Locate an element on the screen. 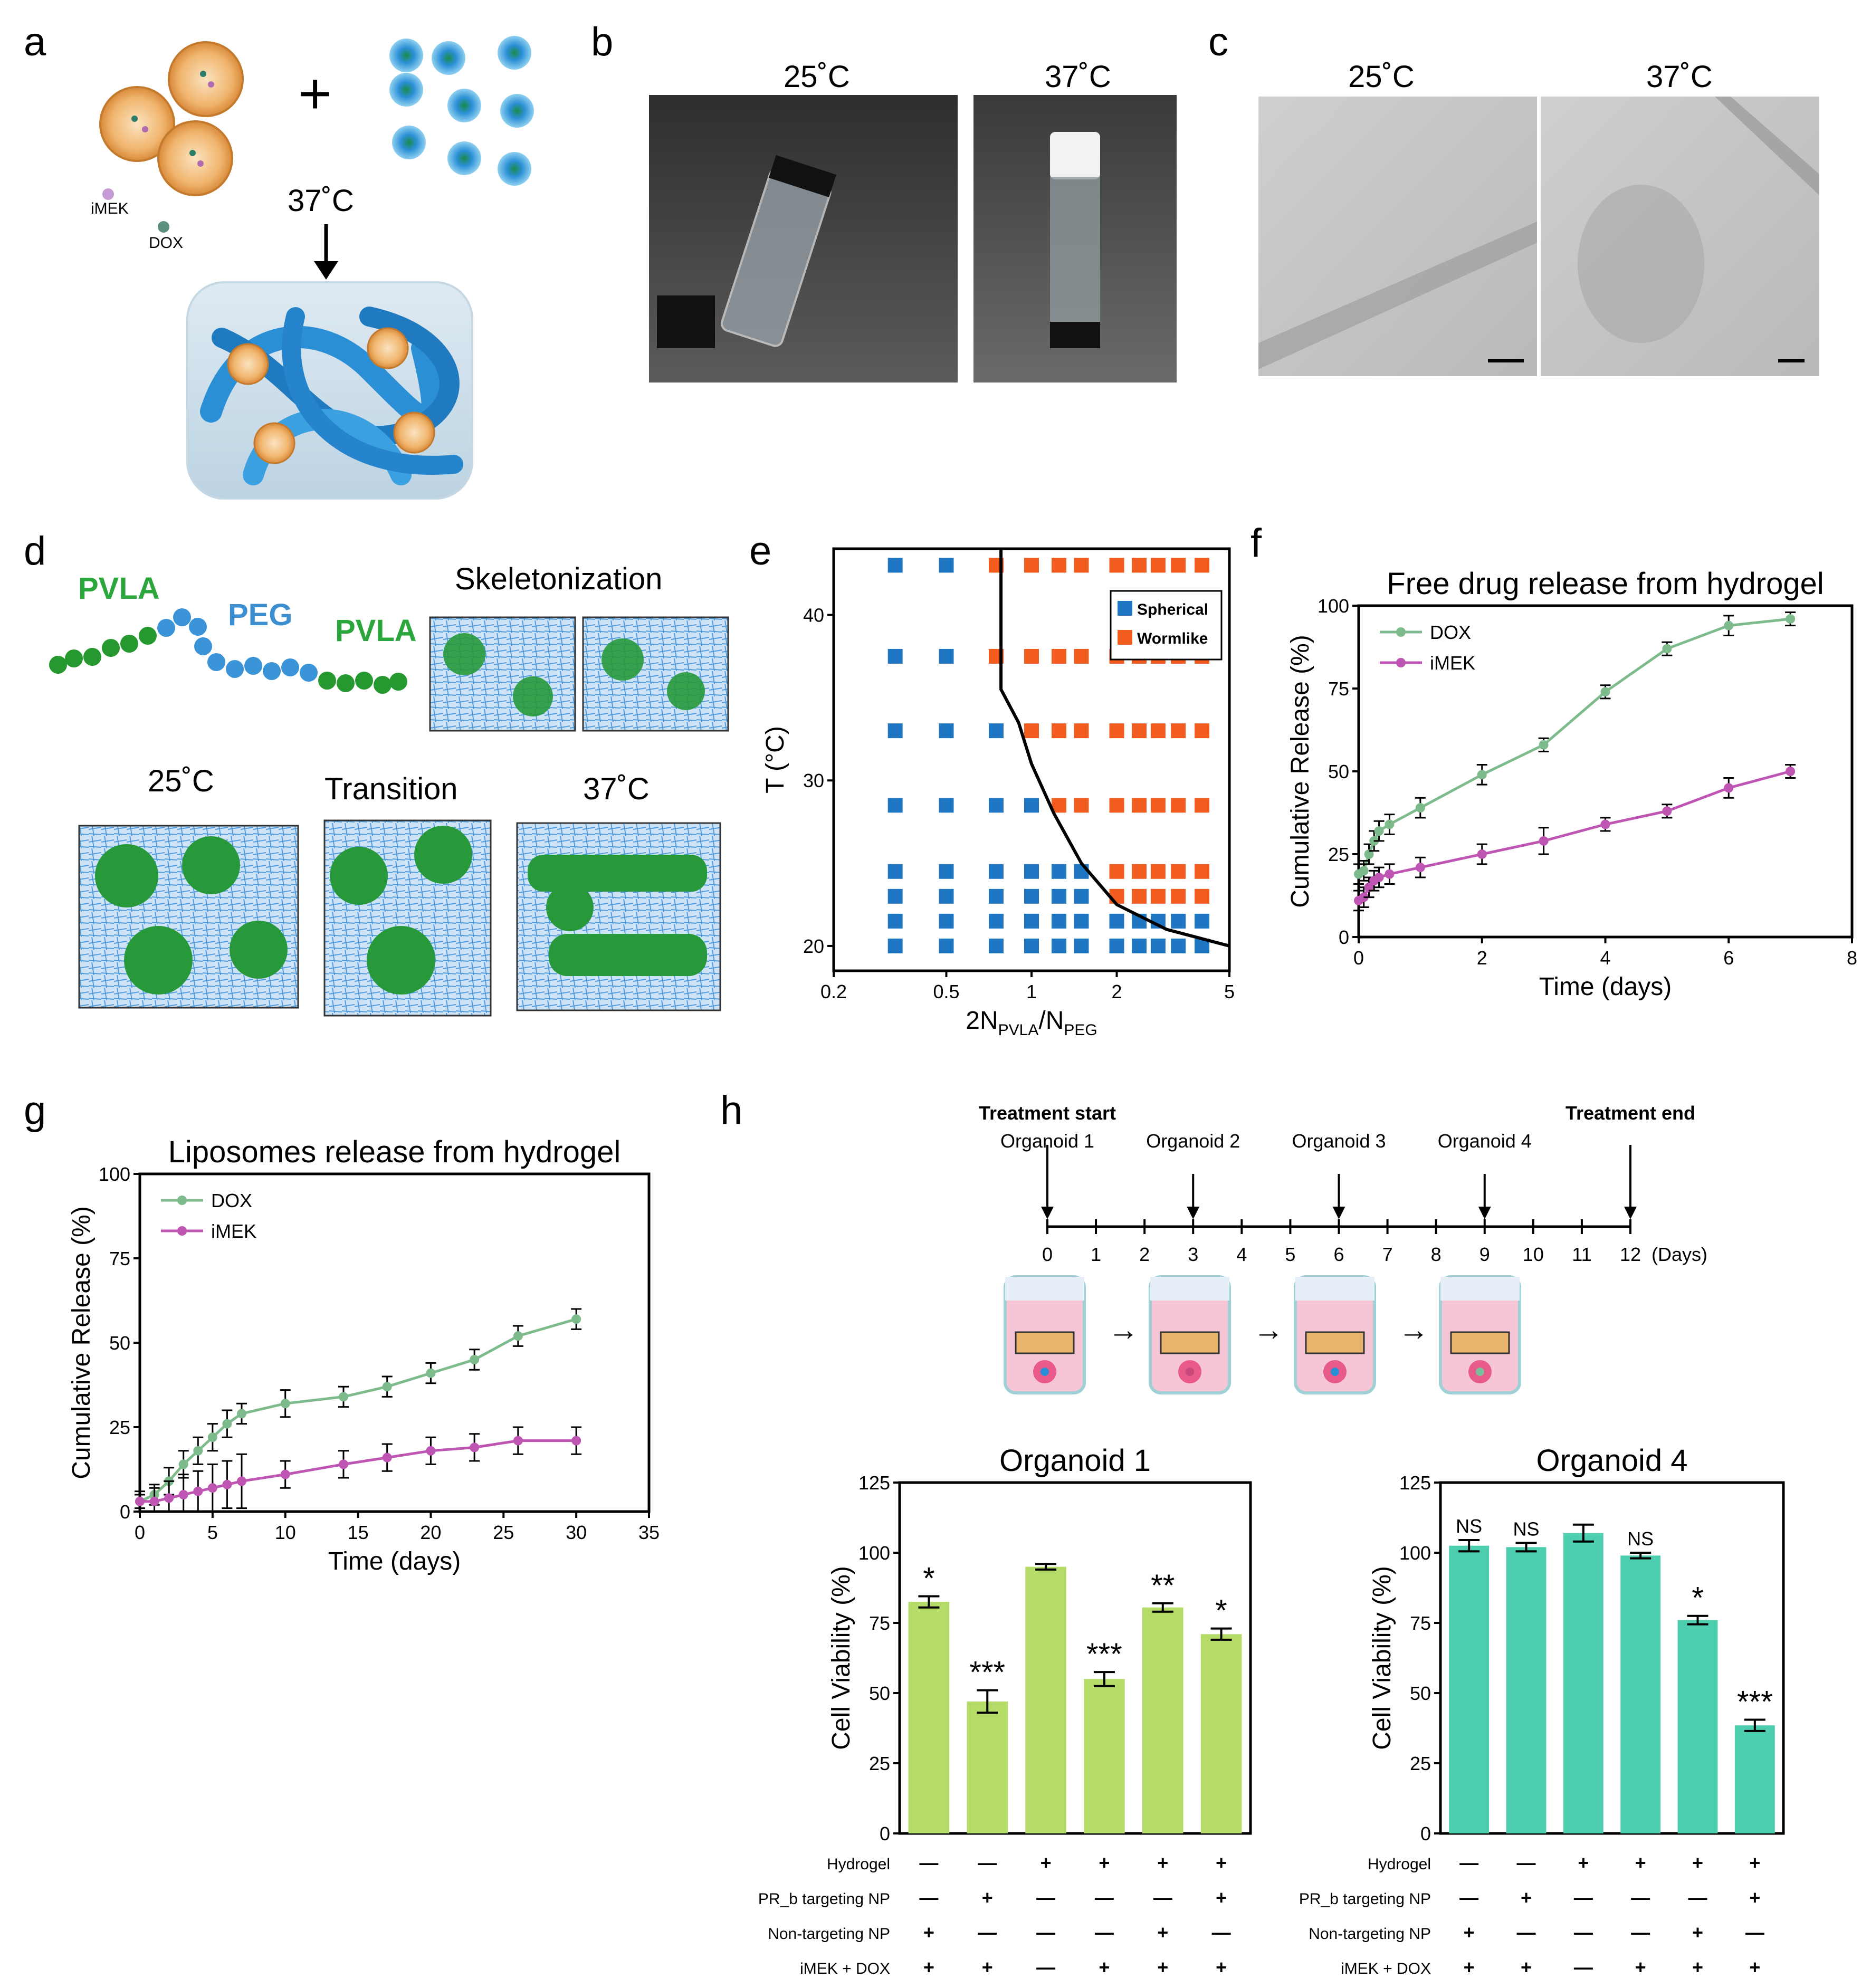 This screenshot has width=1871, height=1988. imek-legend: iMEK is located at coordinates (110, 208).